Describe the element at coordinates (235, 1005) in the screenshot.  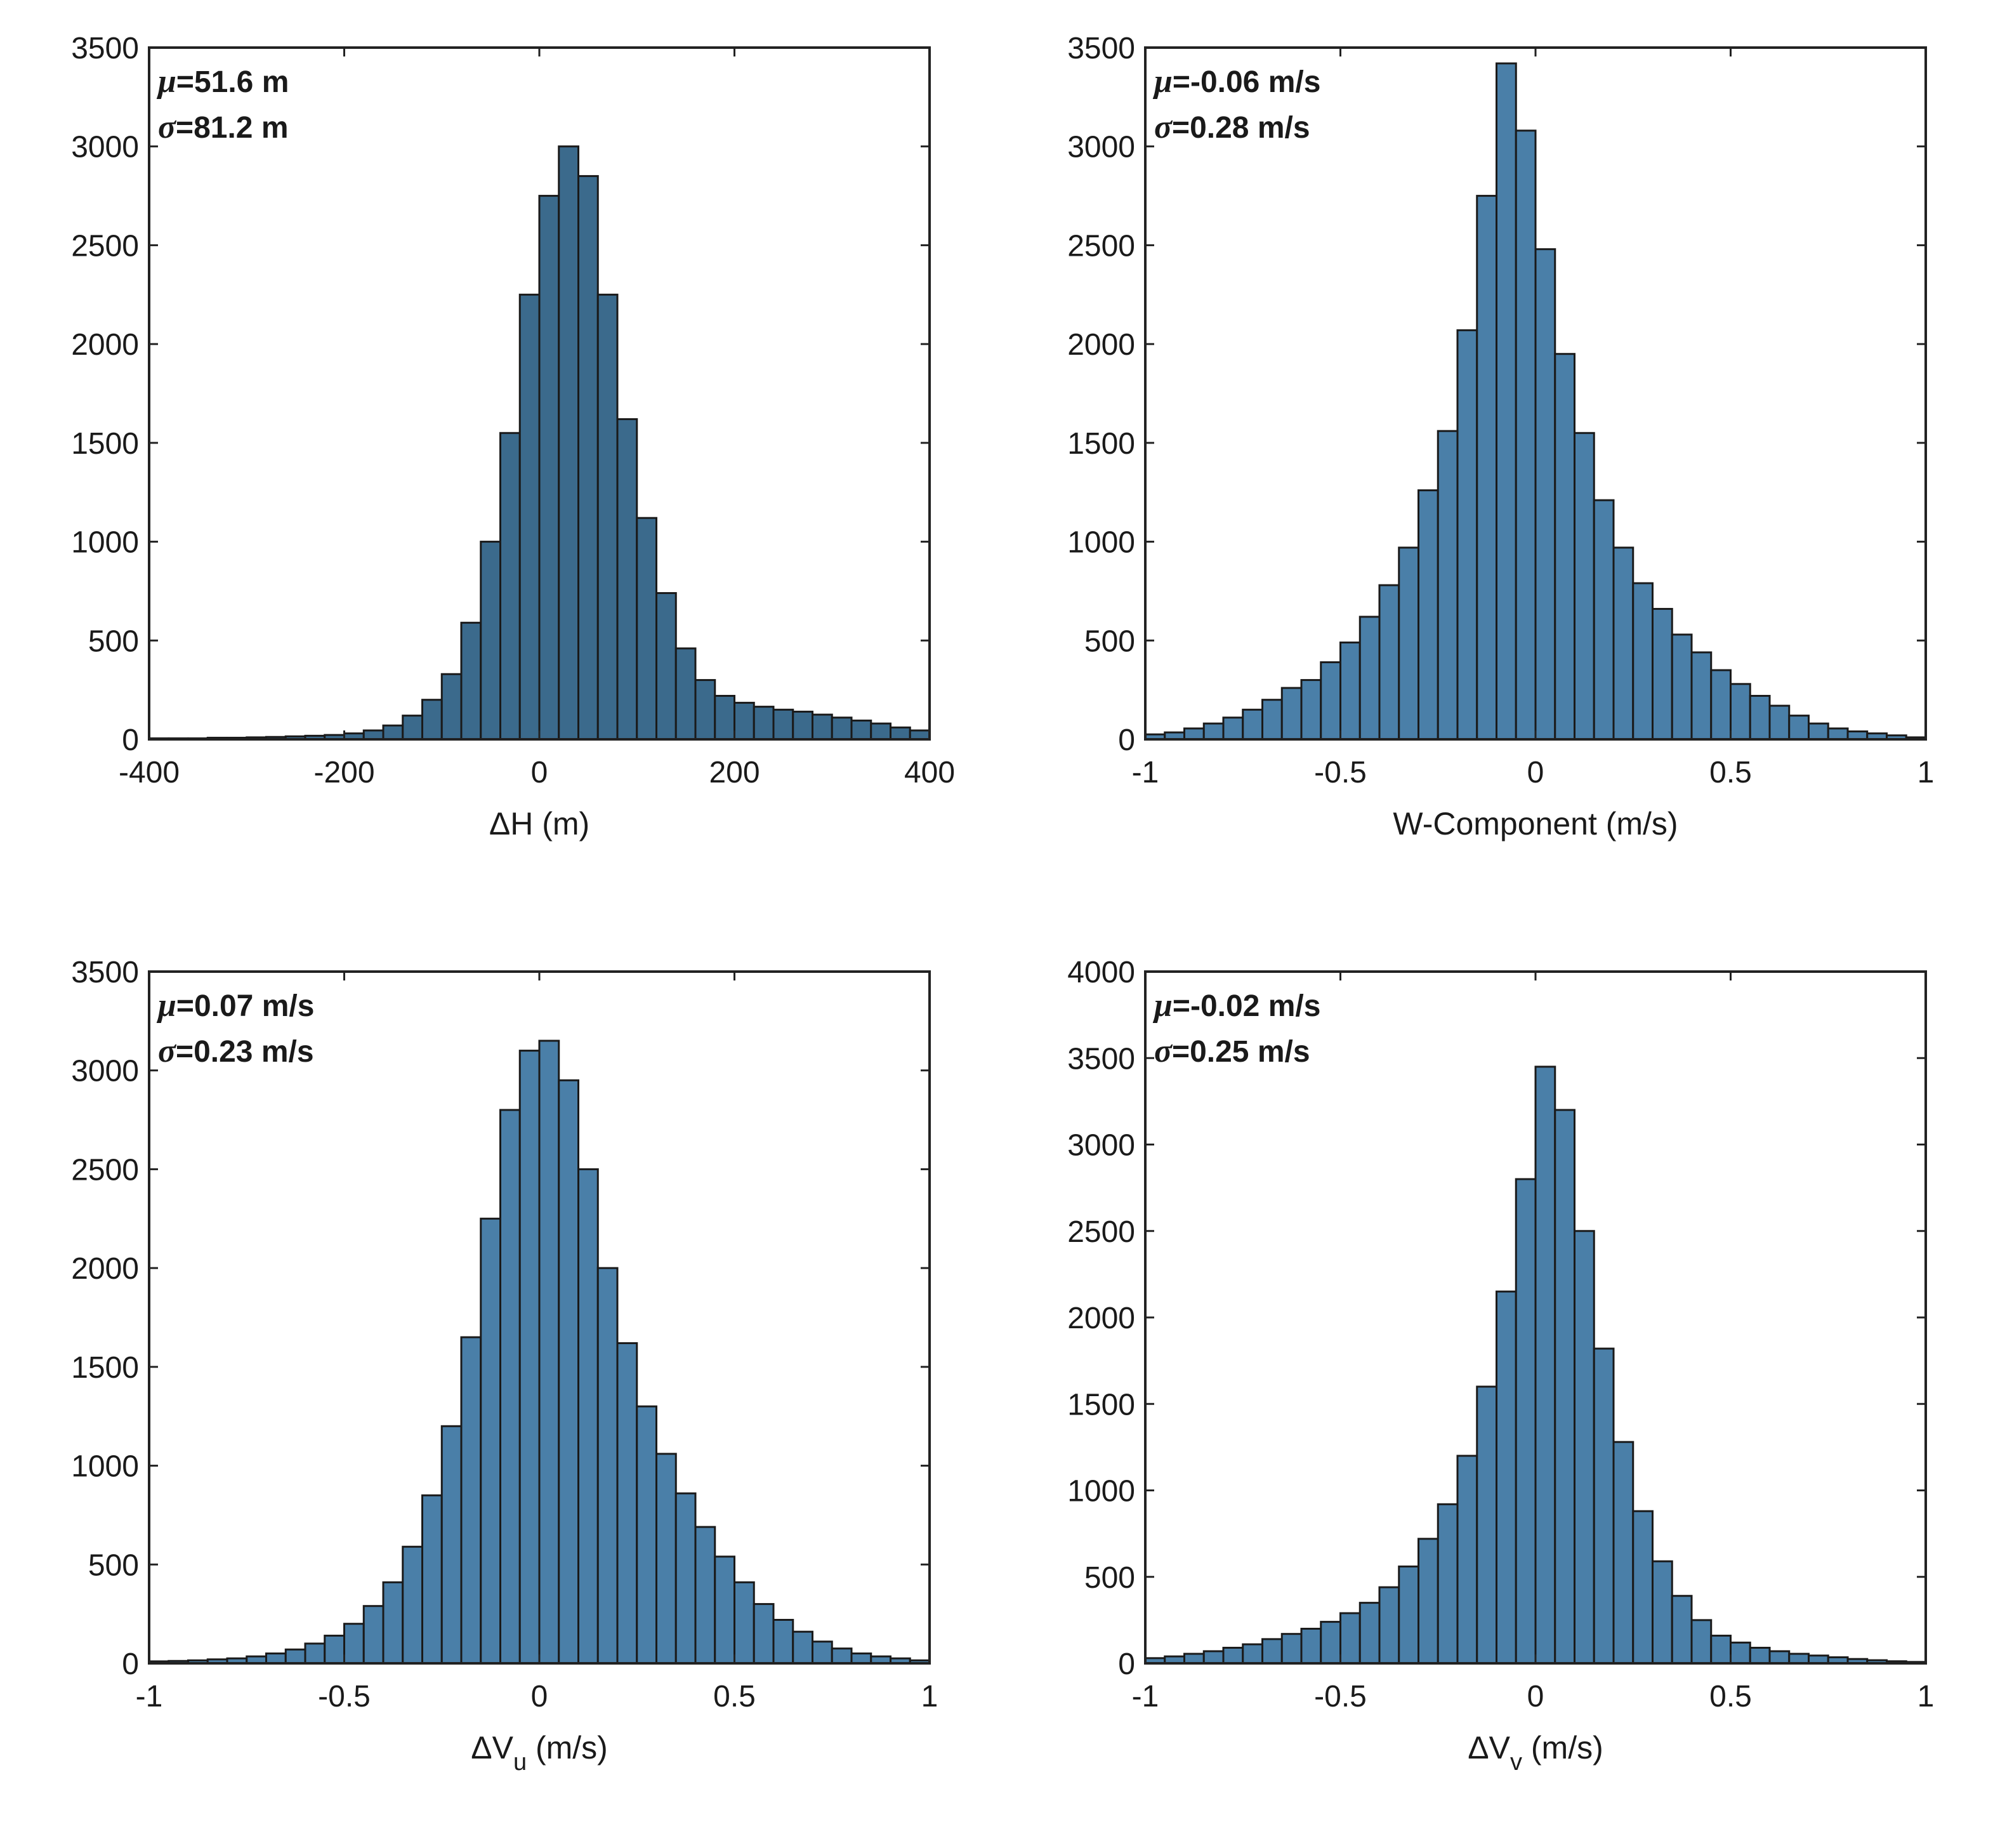
I see `mean-annotation: μ=0.07 m/s` at that location.